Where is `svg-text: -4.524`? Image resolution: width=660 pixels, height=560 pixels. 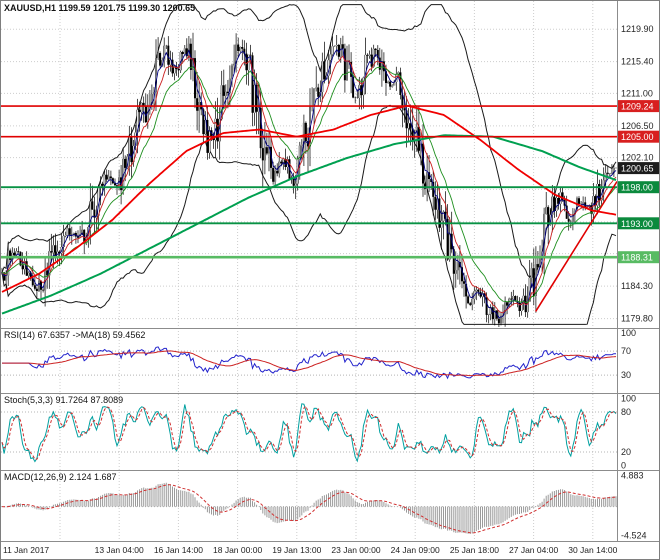
svg-text: -4.524 is located at coordinates (634, 535).